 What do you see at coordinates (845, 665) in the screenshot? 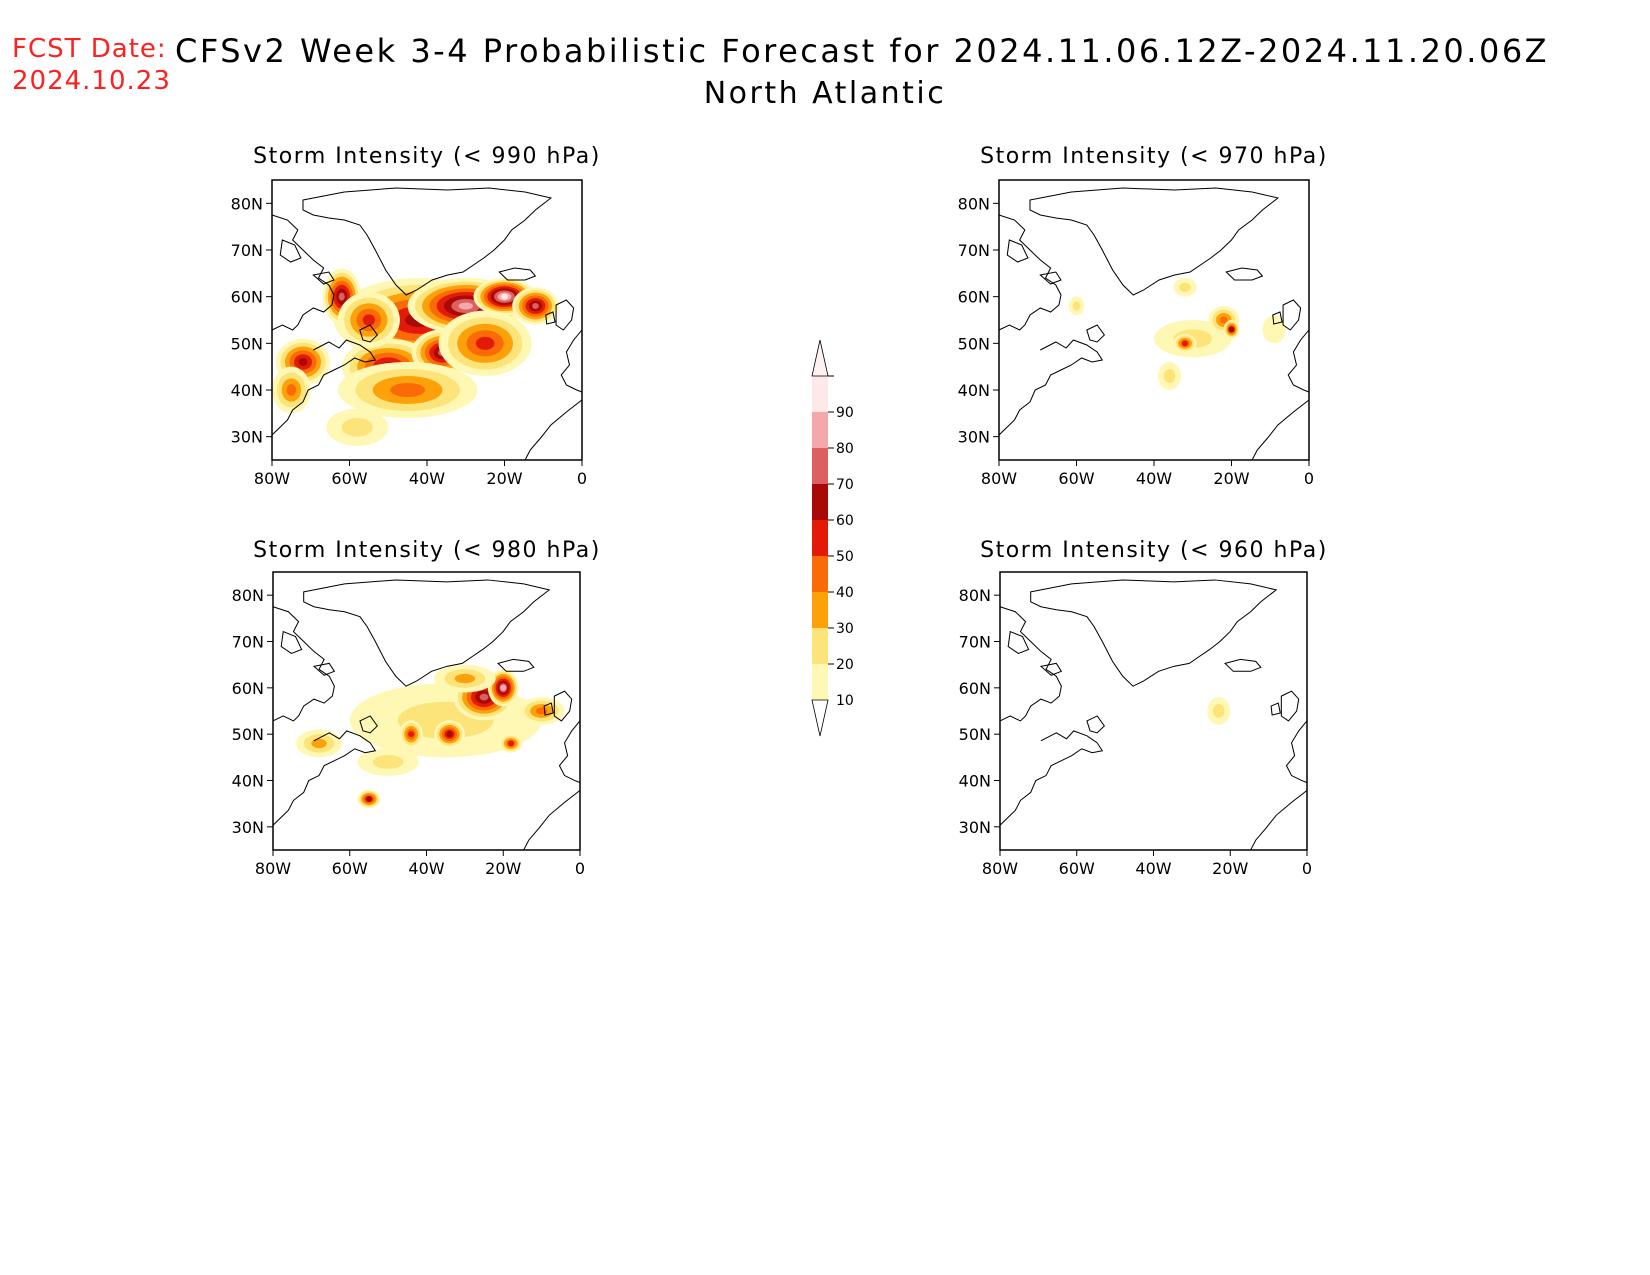
I see `colorbar-label-20: 20` at bounding box center [845, 665].